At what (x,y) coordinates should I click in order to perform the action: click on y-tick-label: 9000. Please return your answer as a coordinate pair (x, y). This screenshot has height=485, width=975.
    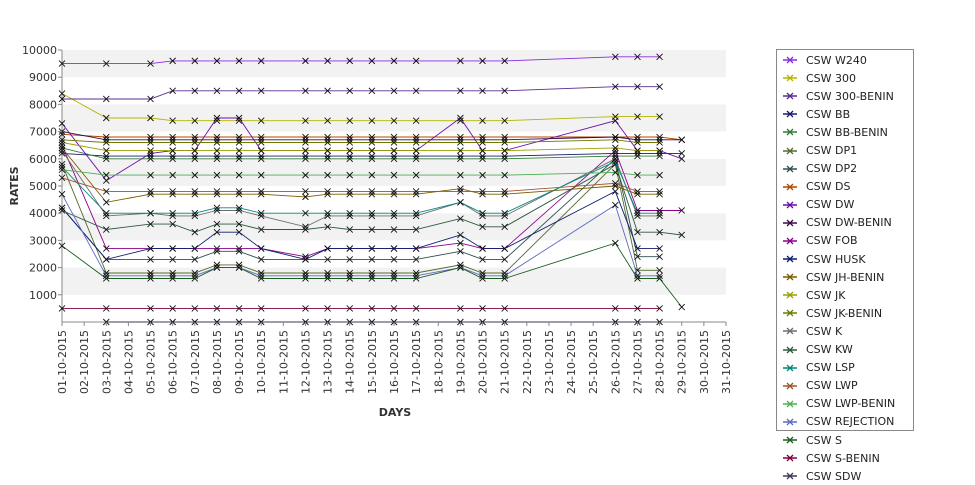
    Looking at the image, I should click on (43, 77).